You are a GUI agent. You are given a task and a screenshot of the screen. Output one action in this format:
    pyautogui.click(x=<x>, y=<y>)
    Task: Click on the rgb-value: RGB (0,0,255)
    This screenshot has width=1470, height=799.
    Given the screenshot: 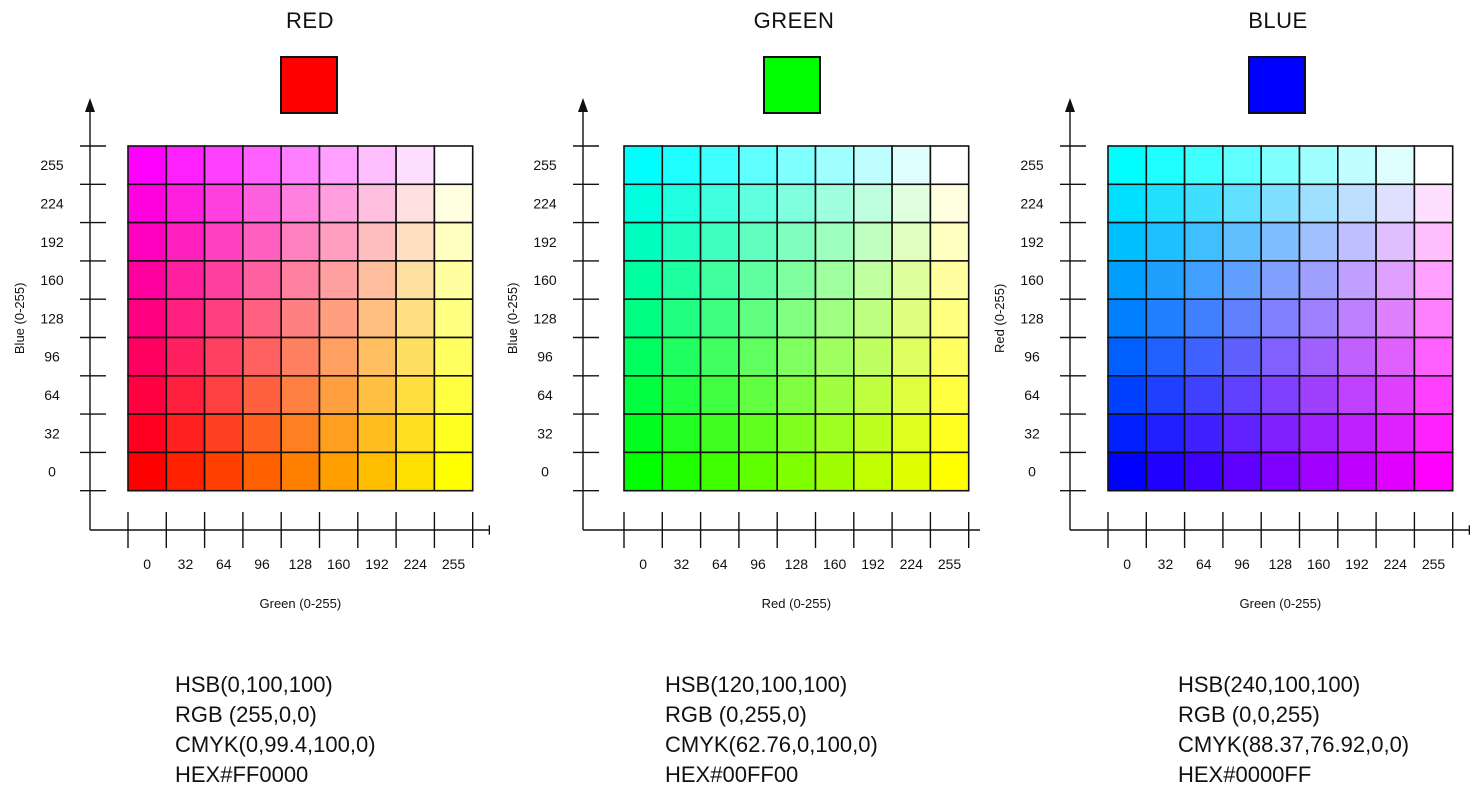 What is the action you would take?
    pyautogui.click(x=1249, y=714)
    